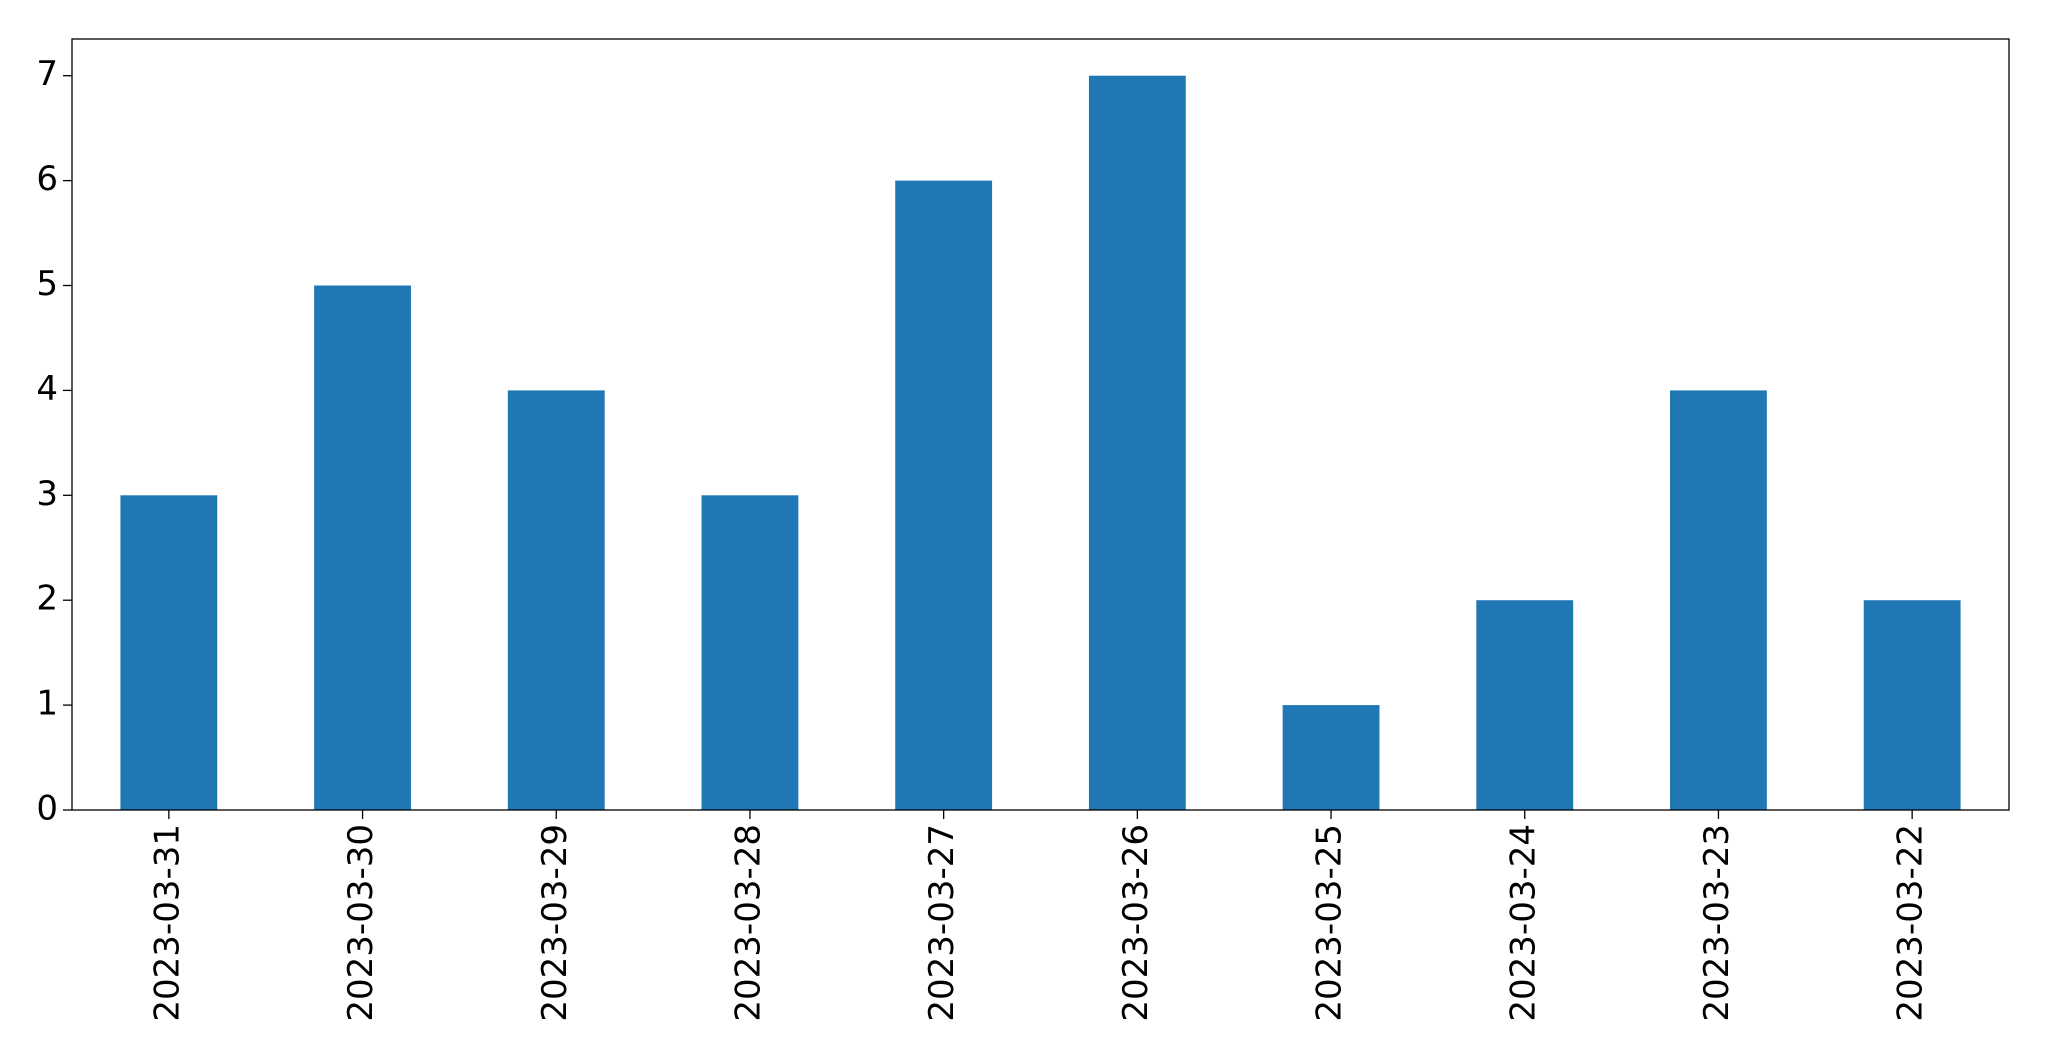 The width and height of the screenshot is (2049, 1061). I want to click on y-tick-label: 3, so click(47, 494).